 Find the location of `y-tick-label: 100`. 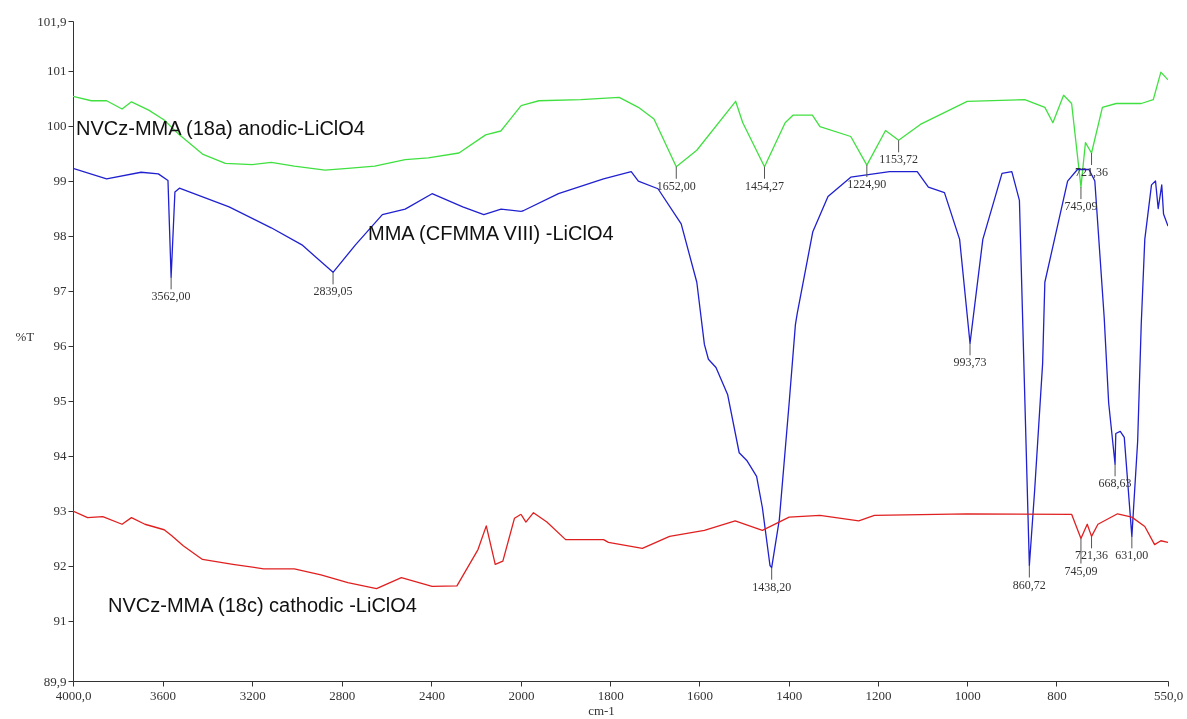

y-tick-label: 100 is located at coordinates (57, 125).